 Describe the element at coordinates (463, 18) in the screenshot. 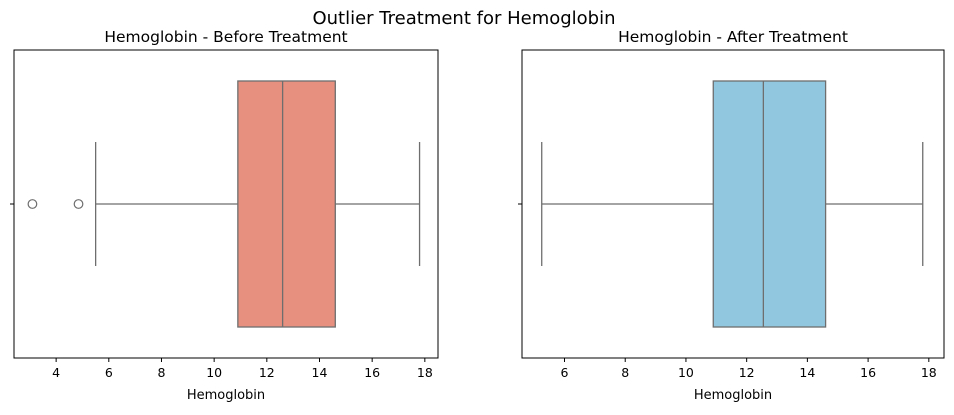

I see `figure-title: Outlier Treatment for Hemoglobin` at that location.